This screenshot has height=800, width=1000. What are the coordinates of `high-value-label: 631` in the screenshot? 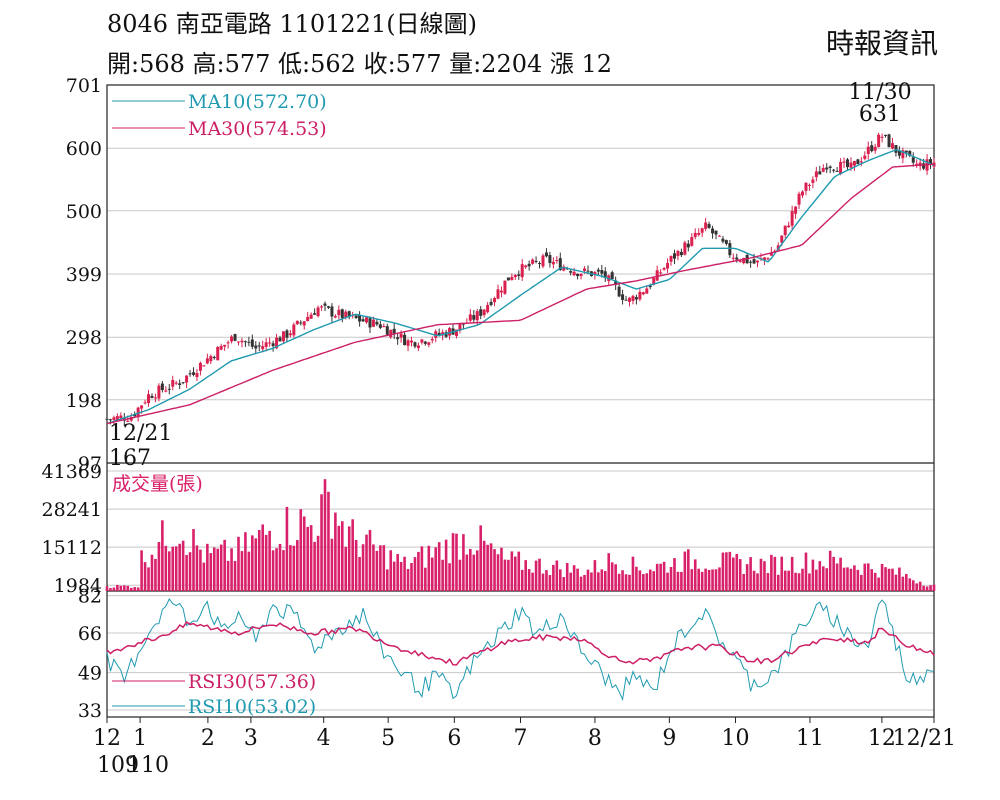 It's located at (880, 114).